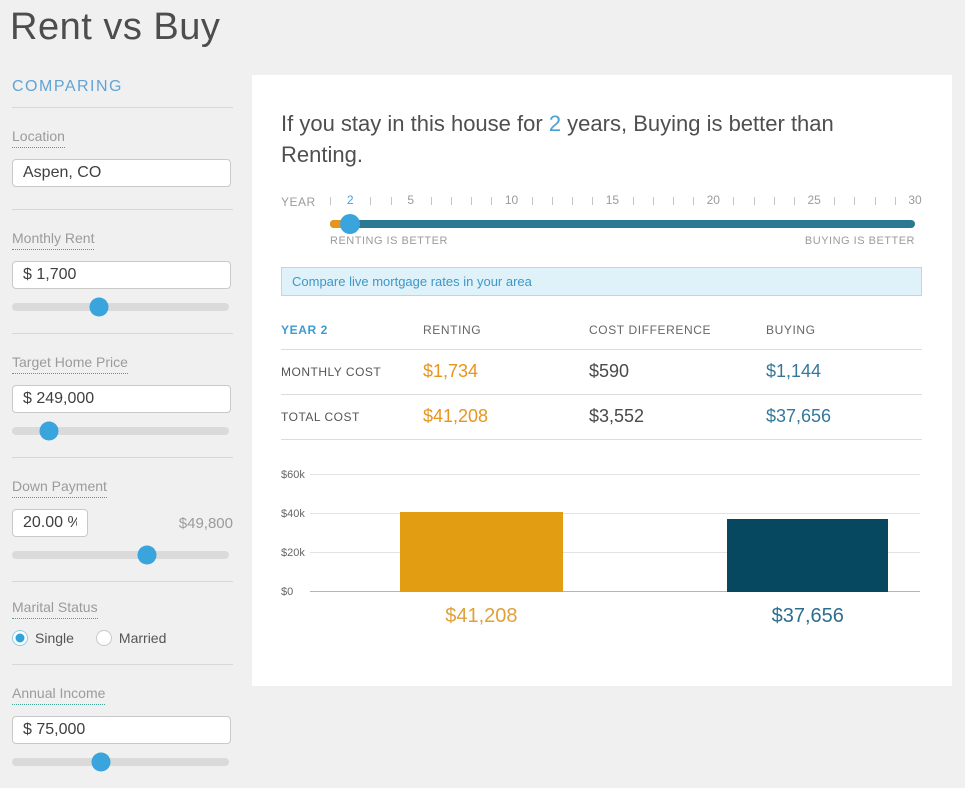 The height and width of the screenshot is (788, 965). What do you see at coordinates (293, 514) in the screenshot?
I see `ytick-label-$40k: $40k` at bounding box center [293, 514].